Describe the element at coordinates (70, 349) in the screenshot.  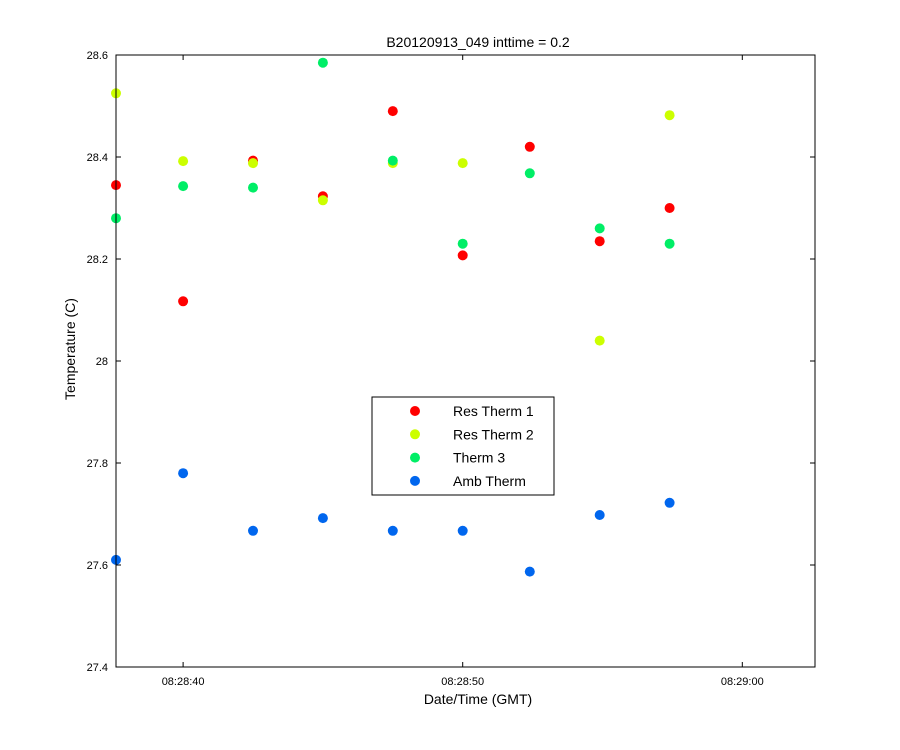
I see `y-axis-title: Temperature (C)` at that location.